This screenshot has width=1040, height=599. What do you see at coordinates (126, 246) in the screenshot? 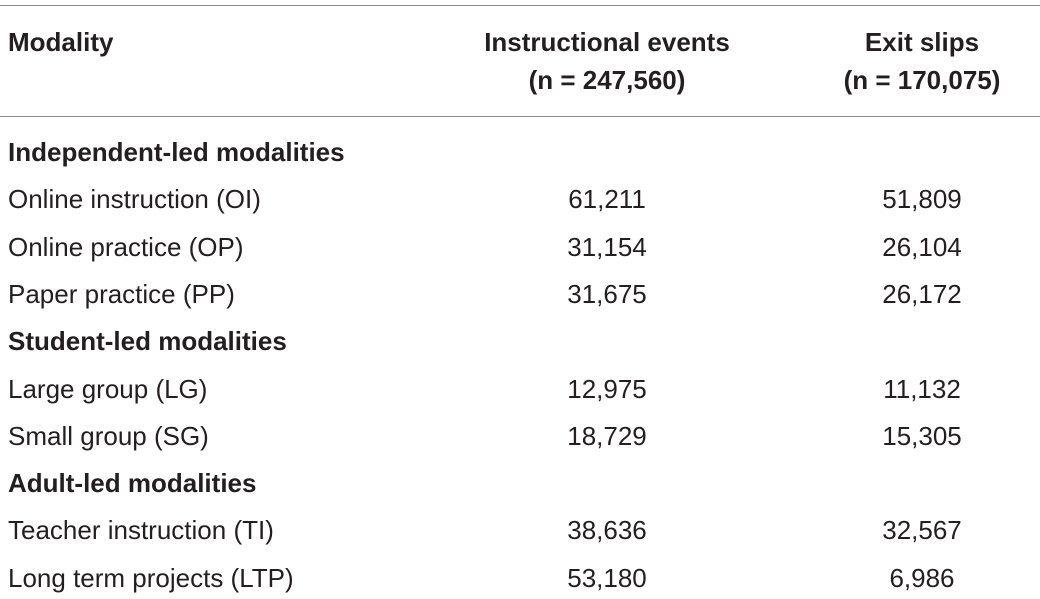
I see `row-label: Online practice (OP)` at bounding box center [126, 246].